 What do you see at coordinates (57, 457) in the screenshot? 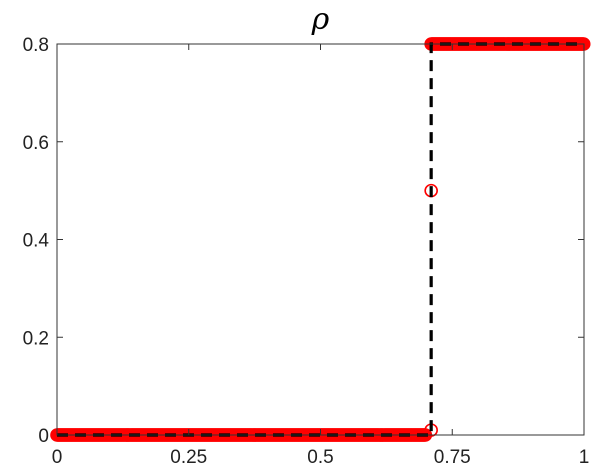
I see `x-tick-label: 0` at bounding box center [57, 457].